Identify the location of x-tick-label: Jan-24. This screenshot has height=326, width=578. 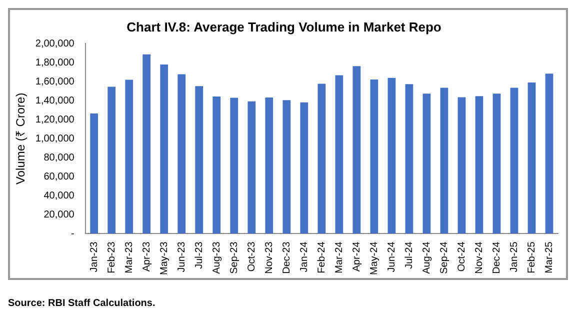
(304, 256).